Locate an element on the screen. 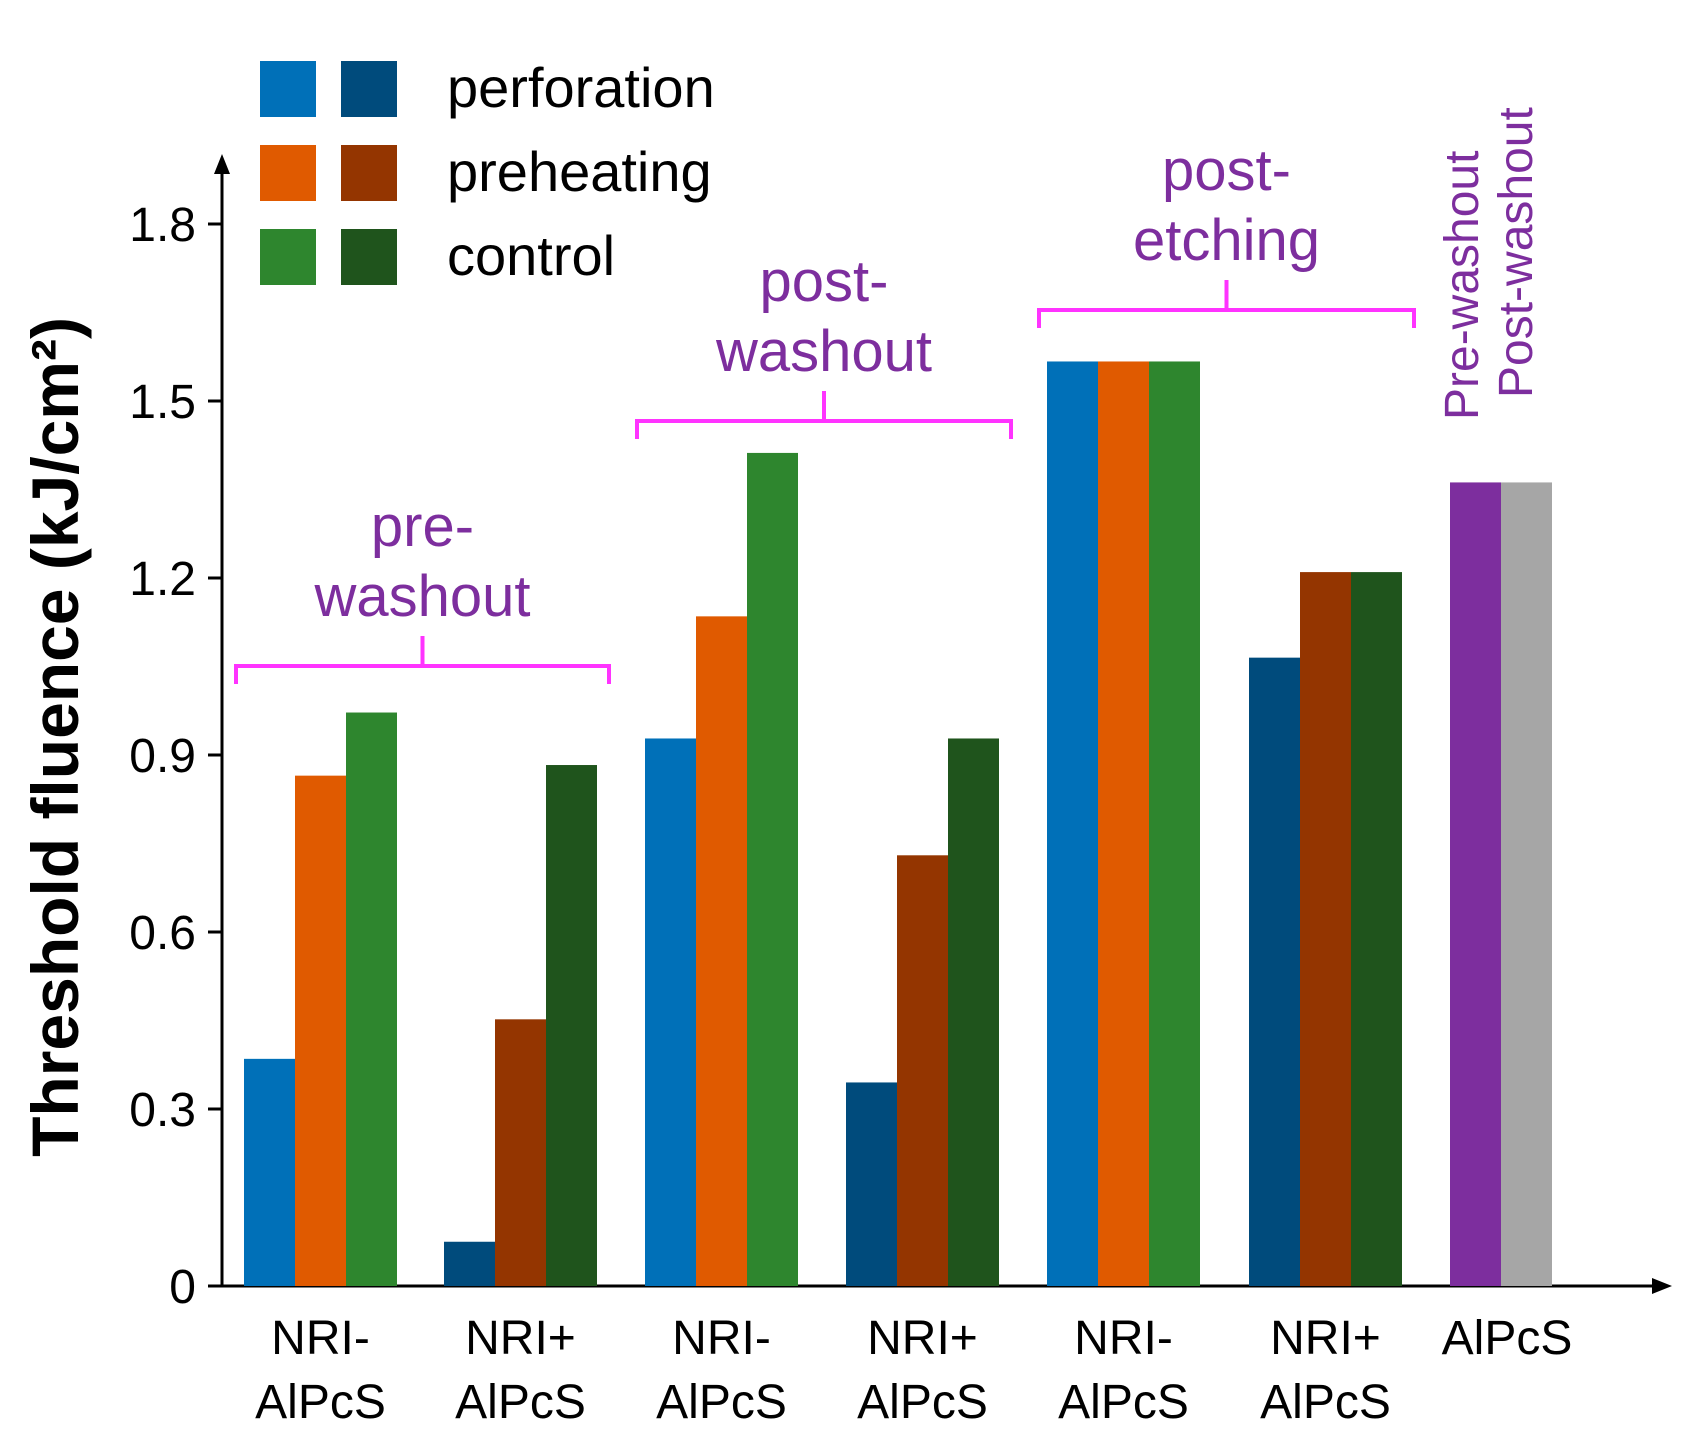 The image size is (1685, 1431). legend-label: preheating is located at coordinates (579, 171).